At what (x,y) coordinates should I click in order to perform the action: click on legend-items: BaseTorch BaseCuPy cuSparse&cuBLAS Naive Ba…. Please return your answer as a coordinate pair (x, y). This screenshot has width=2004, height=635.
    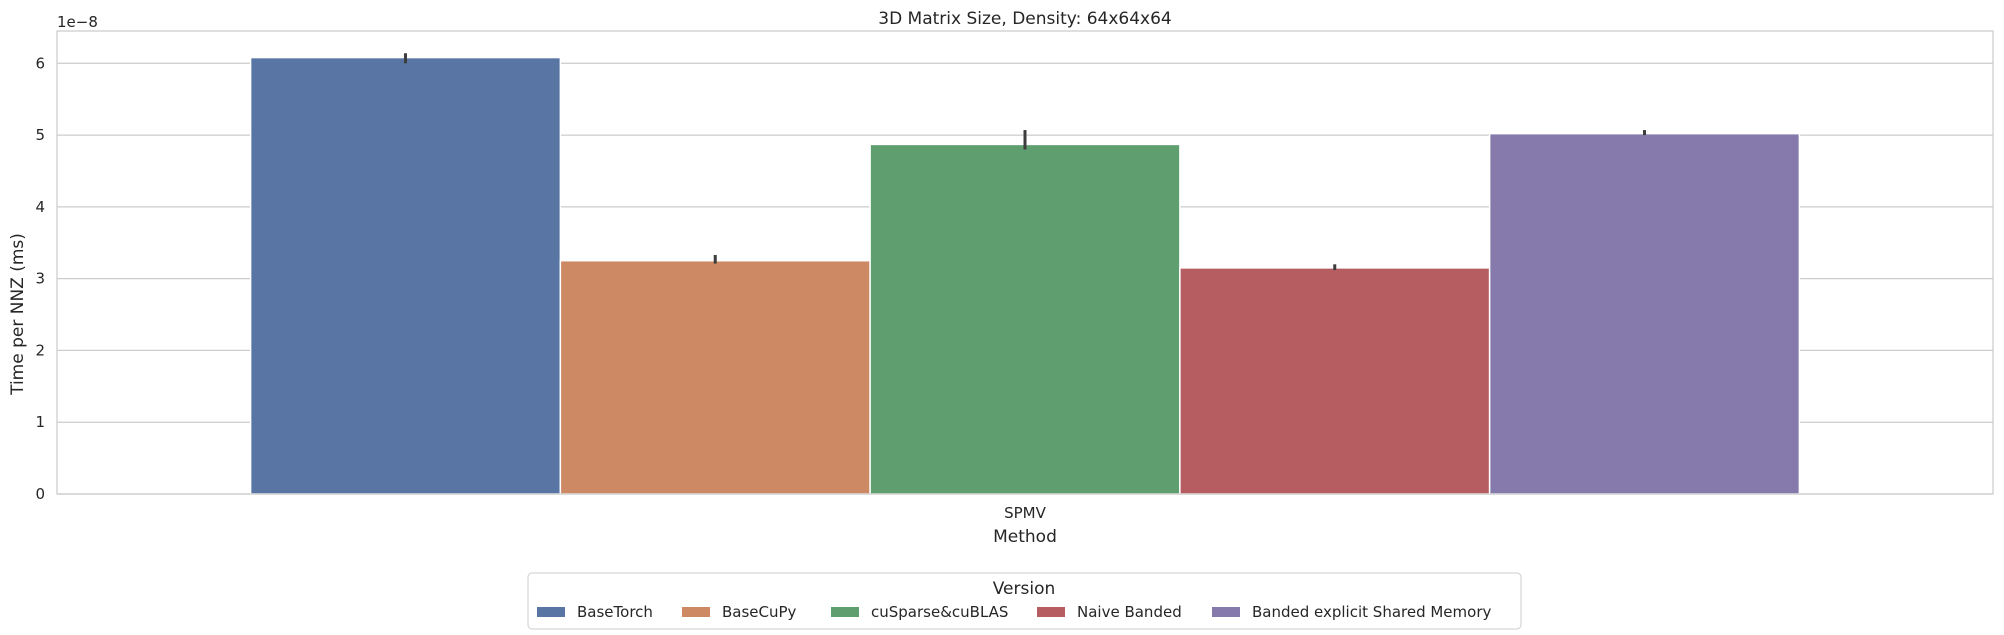
    Looking at the image, I should click on (1014, 612).